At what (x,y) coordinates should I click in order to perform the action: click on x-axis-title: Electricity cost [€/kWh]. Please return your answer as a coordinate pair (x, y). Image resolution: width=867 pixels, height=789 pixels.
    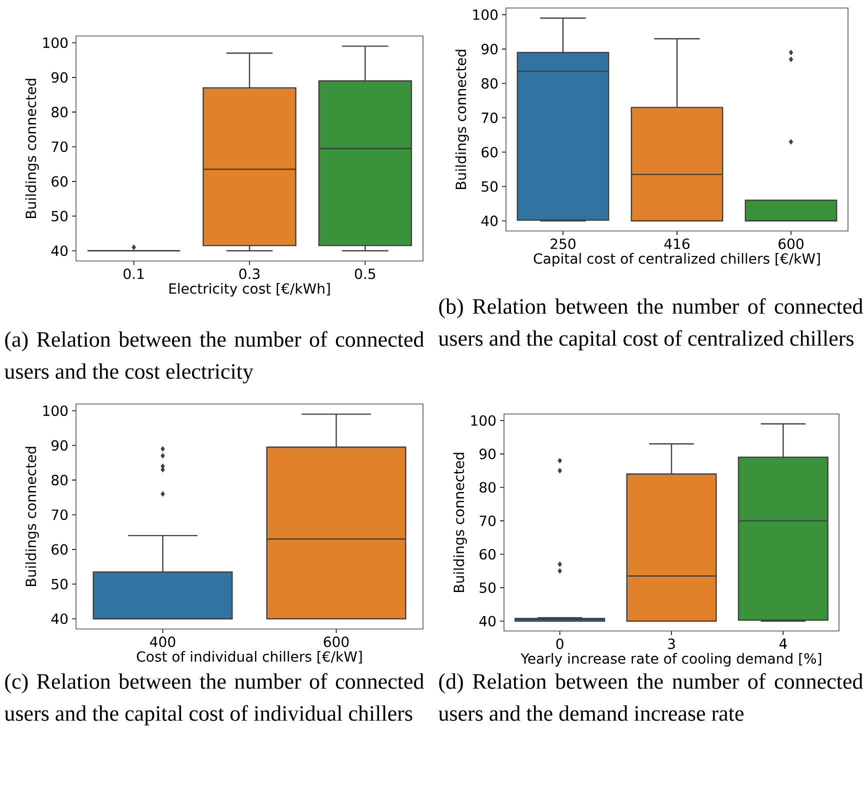
    Looking at the image, I should click on (249, 289).